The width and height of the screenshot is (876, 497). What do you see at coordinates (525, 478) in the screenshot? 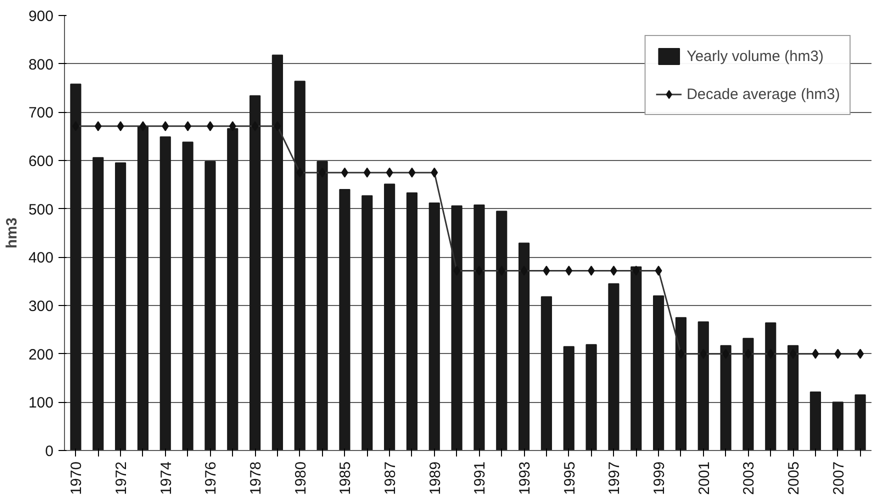
I see `x-tick-label: 1993` at bounding box center [525, 478].